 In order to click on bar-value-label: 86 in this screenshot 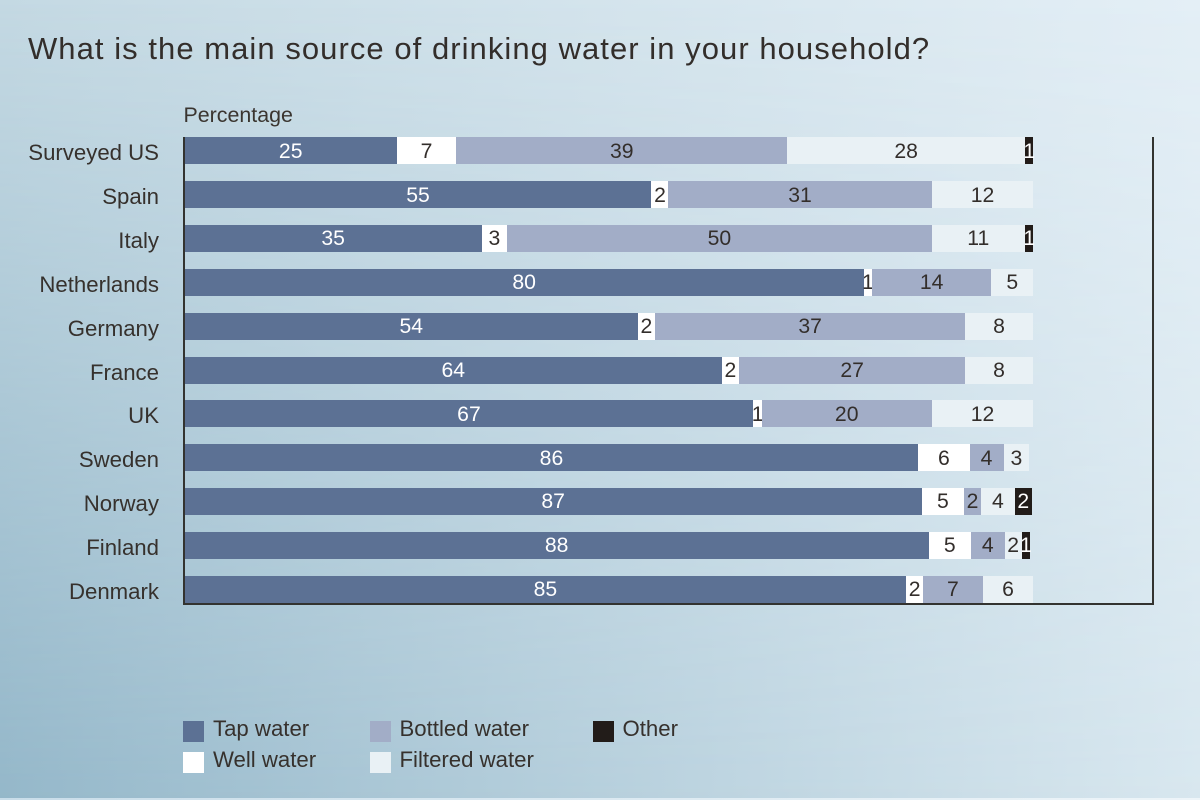, I will do `click(551, 458)`.